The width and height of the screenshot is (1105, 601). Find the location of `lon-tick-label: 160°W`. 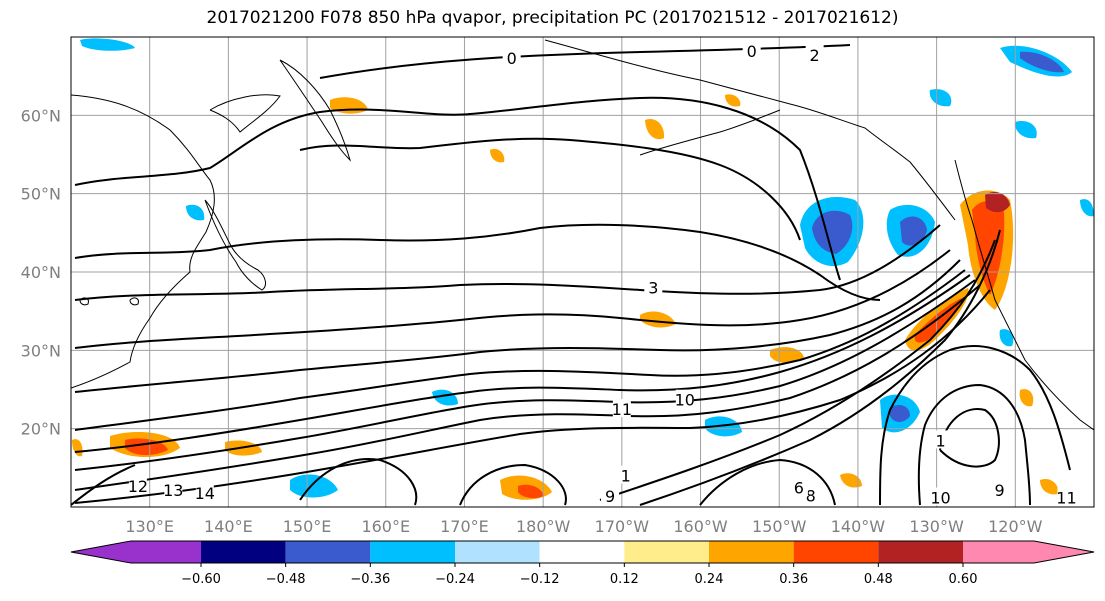

lon-tick-label: 160°W is located at coordinates (700, 526).